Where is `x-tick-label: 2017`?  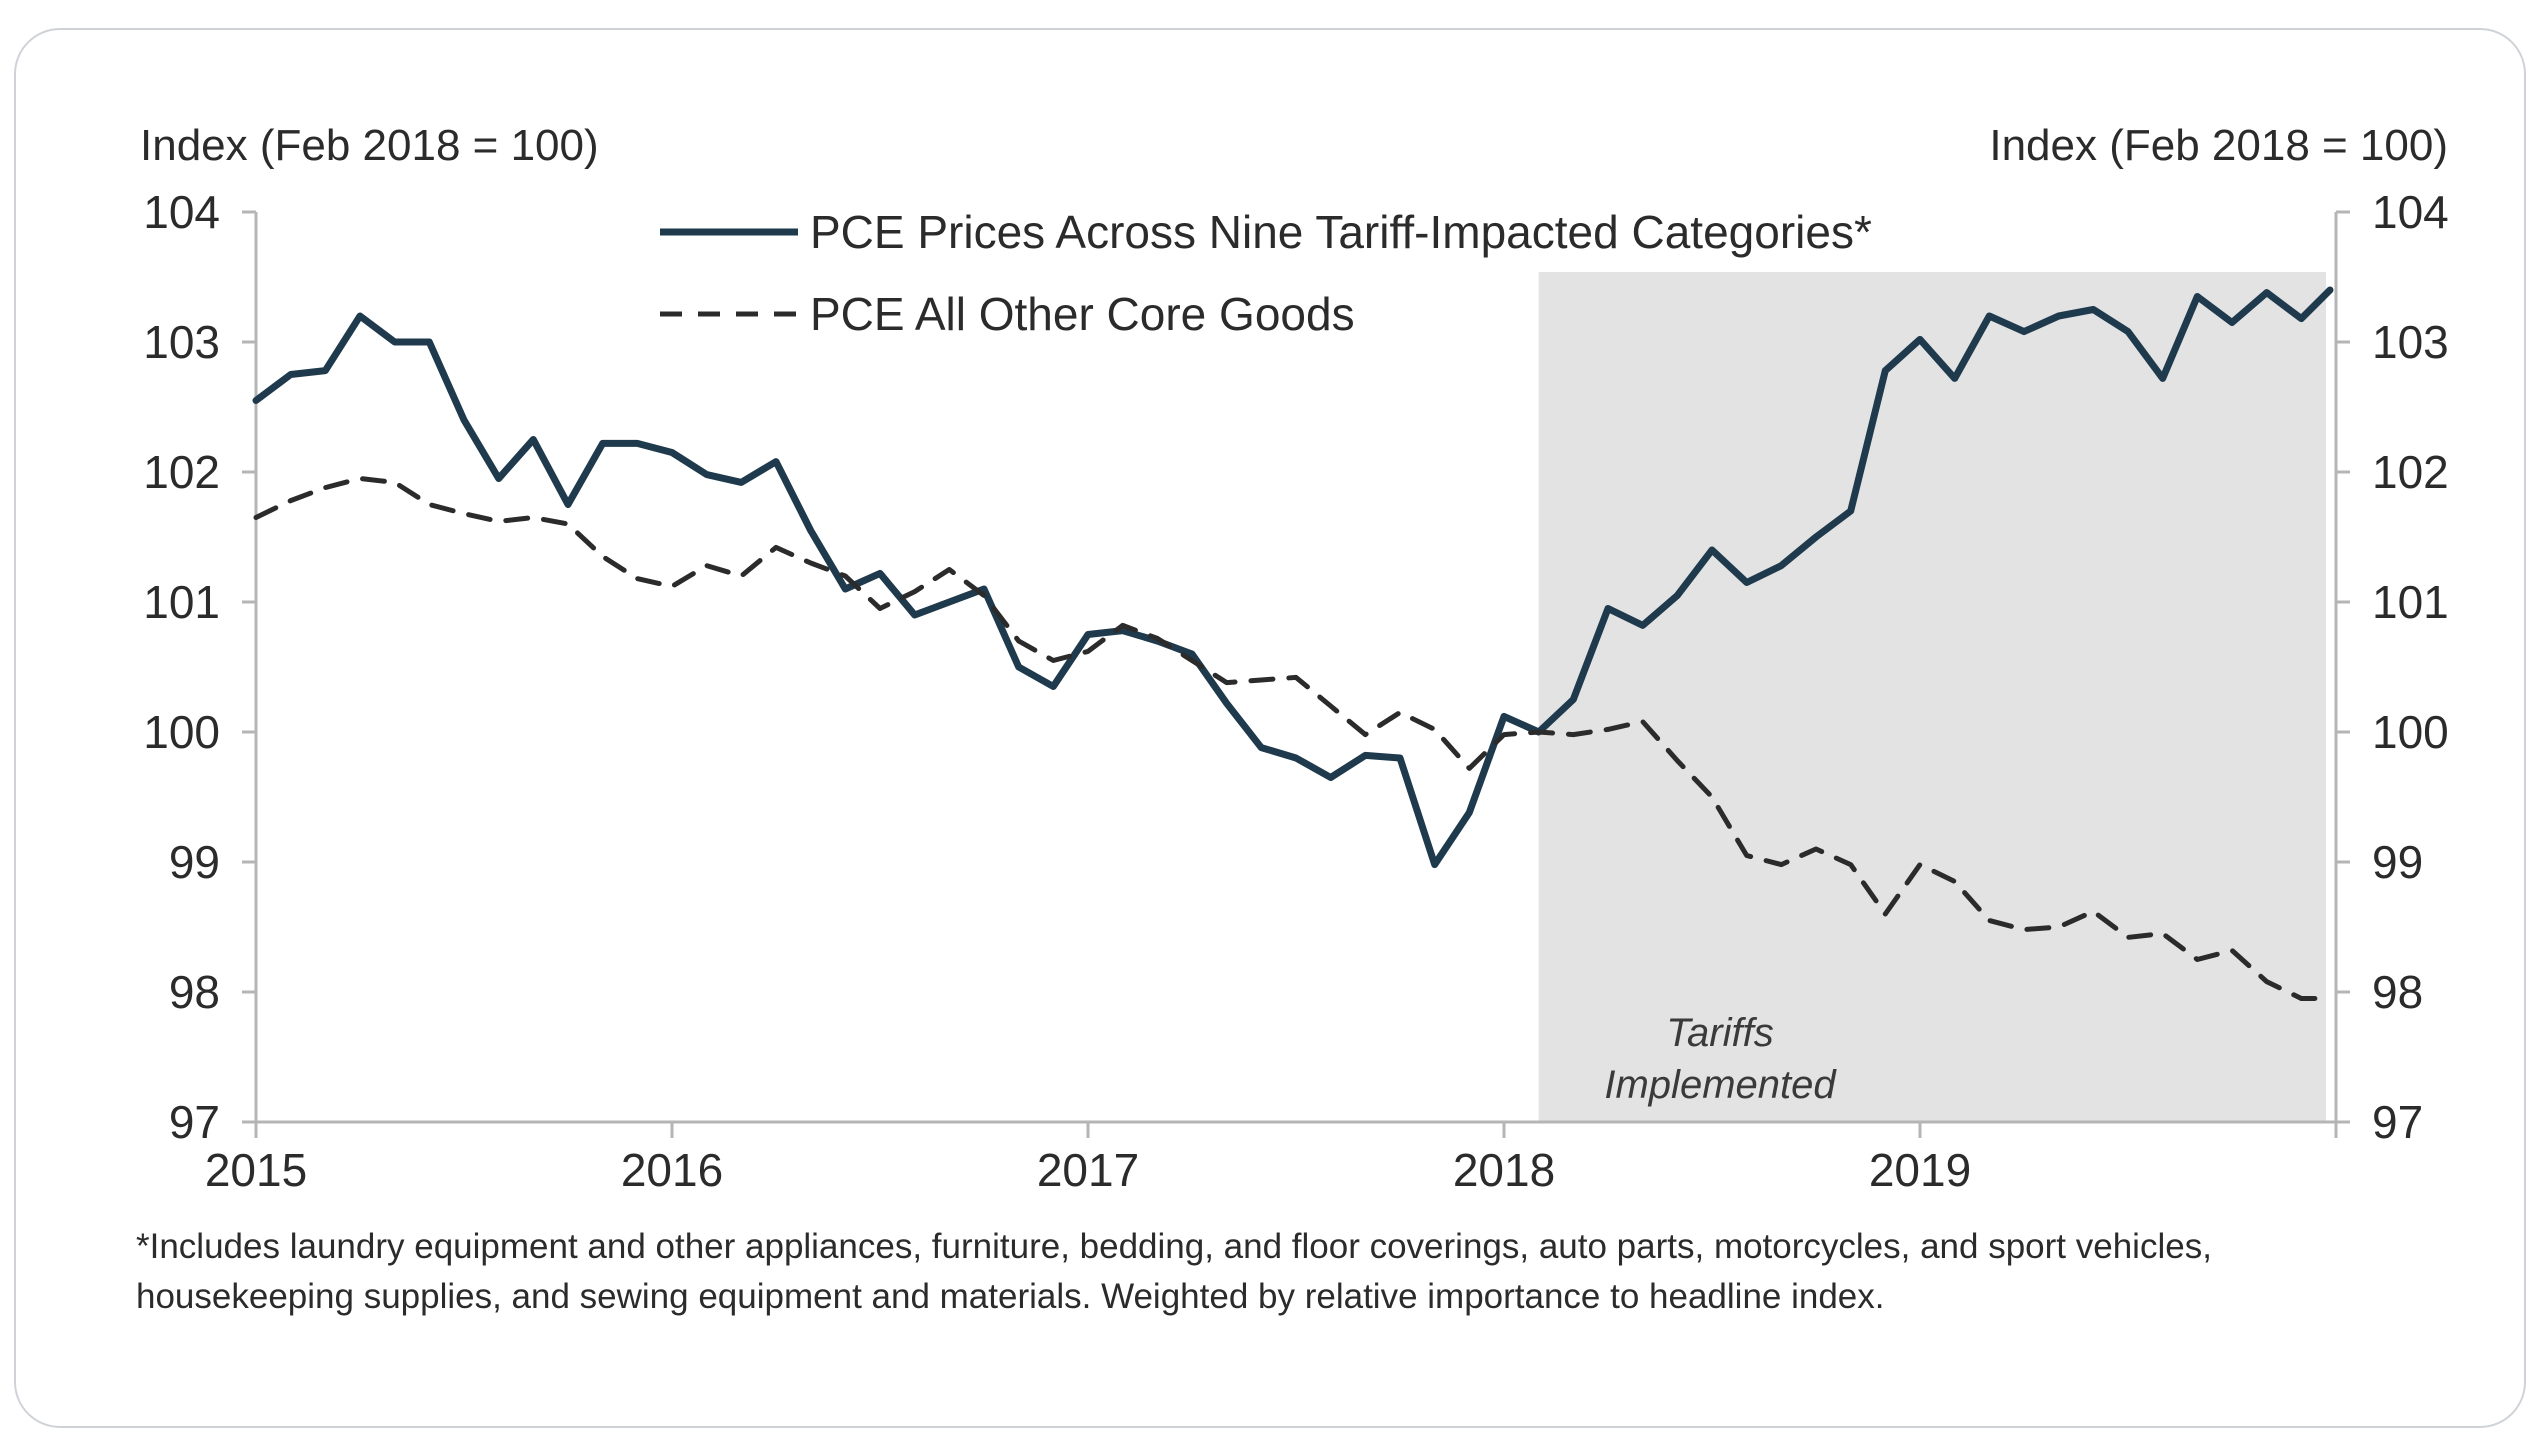
x-tick-label: 2017 is located at coordinates (1088, 1170).